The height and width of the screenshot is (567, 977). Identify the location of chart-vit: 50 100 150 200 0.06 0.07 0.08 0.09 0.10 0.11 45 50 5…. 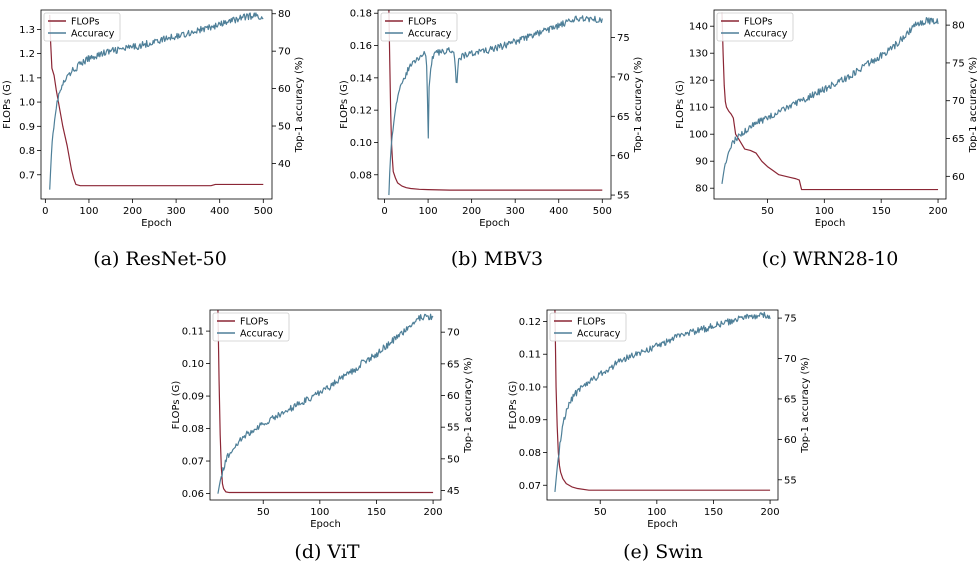
(322, 436).